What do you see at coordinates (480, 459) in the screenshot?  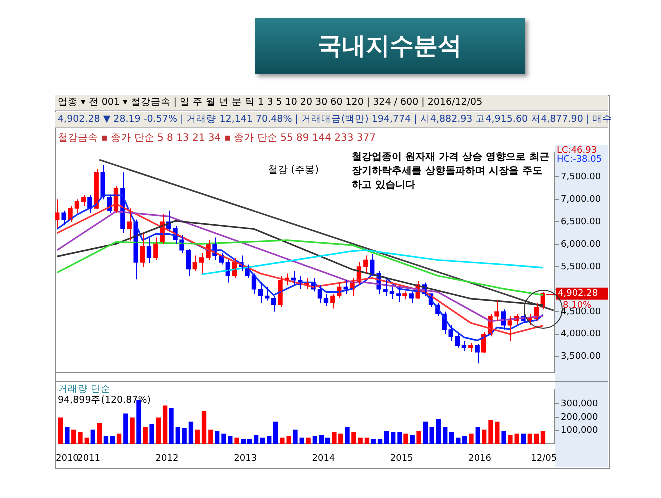 I see `x-tick-label: 2016` at bounding box center [480, 459].